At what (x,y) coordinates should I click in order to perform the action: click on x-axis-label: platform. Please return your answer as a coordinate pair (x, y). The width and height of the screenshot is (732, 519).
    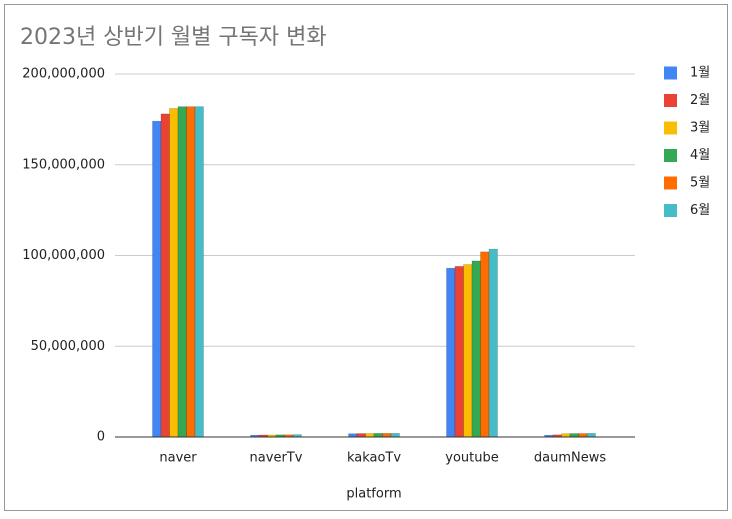
    Looking at the image, I should click on (373, 494).